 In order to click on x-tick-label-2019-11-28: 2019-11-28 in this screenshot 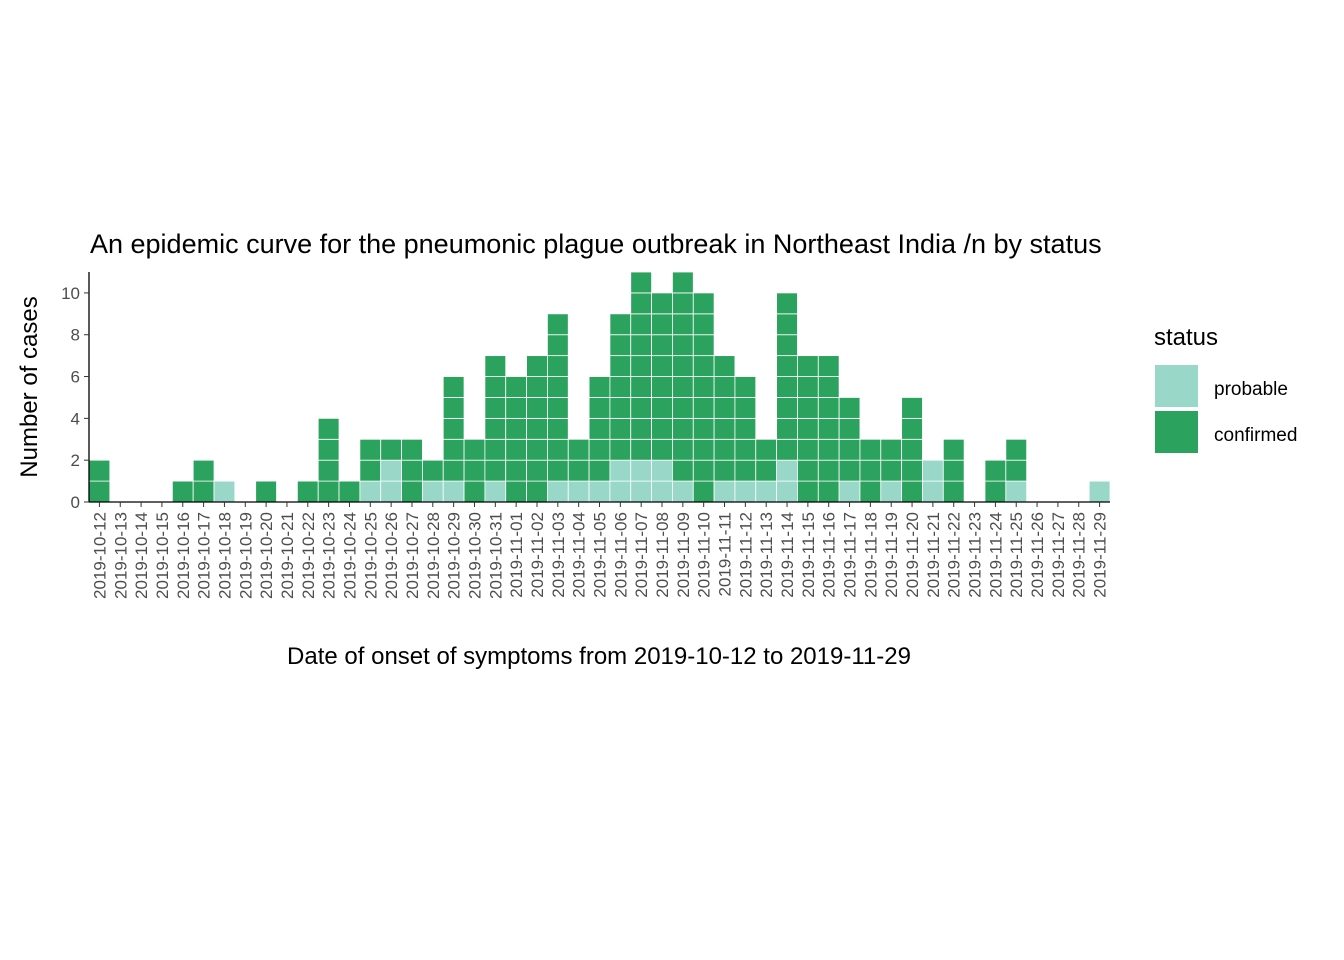, I will do `click(1079, 555)`.